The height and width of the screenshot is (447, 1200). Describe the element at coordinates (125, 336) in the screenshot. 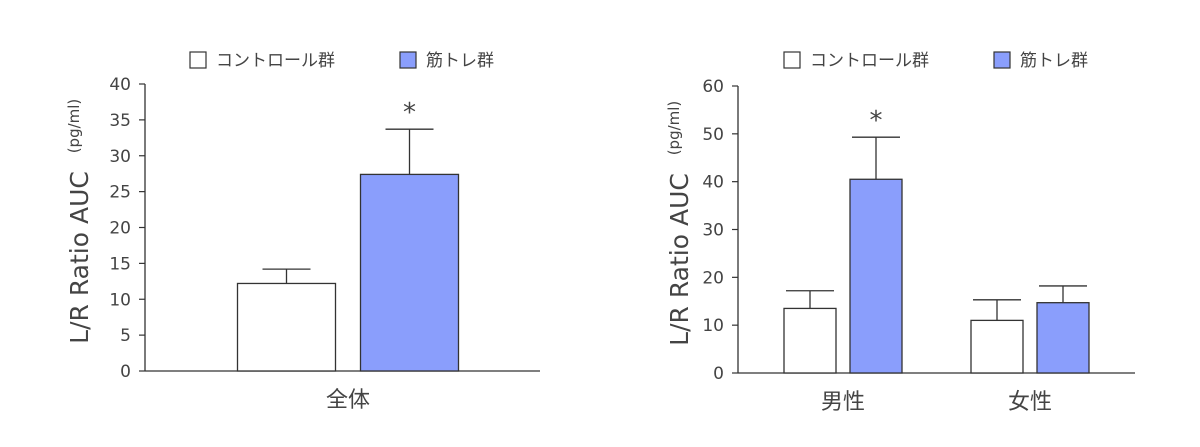

I see `y-tick-label: 5` at that location.